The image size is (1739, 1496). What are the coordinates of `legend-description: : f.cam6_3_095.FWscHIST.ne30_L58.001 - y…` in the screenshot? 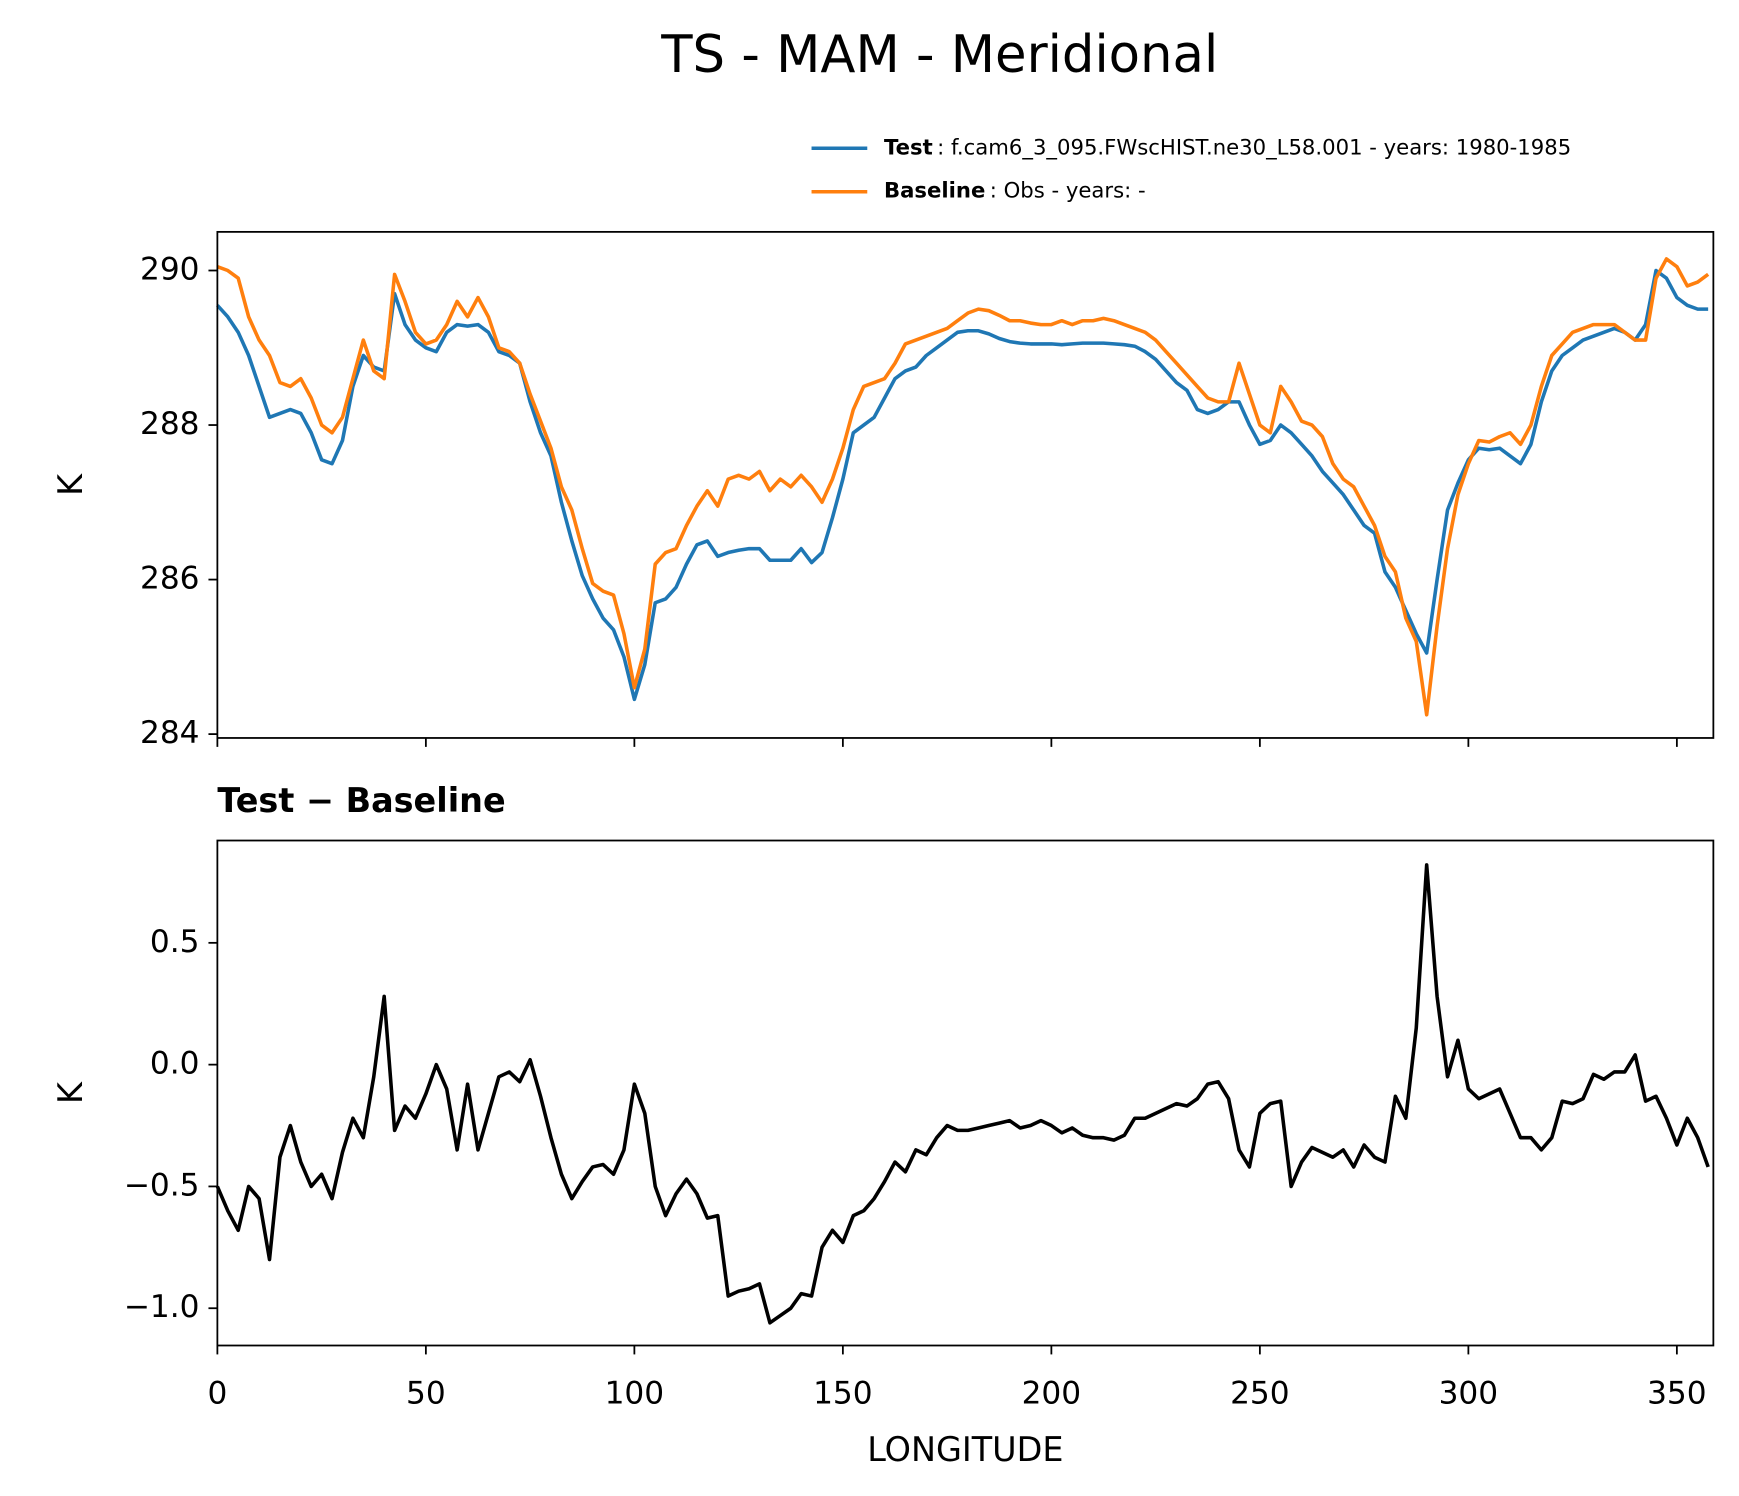 It's located at (1254, 147).